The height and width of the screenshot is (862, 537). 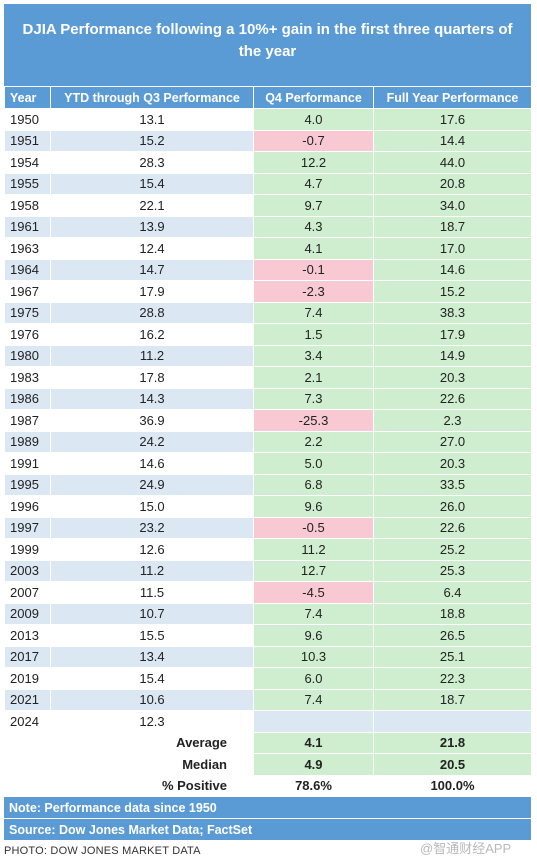 What do you see at coordinates (268, 678) in the screenshot?
I see `table-row: 2019 15.4 6.0 22.3` at bounding box center [268, 678].